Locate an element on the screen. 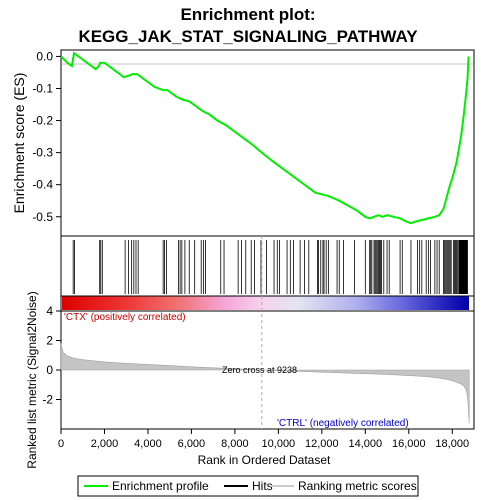 The width and height of the screenshot is (500, 500). positive-correlation-label: 'CTX' (positively correlated) is located at coordinates (125, 317).